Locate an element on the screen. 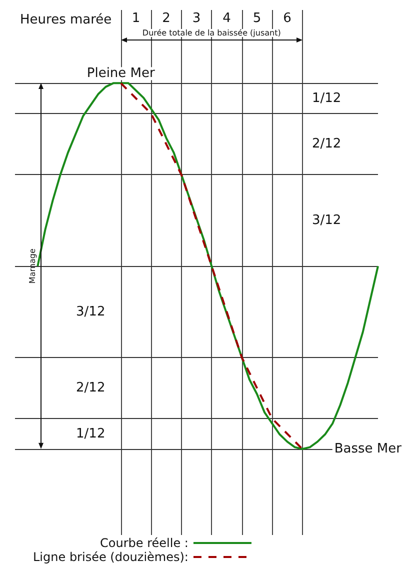 This screenshot has height=570, width=403. annotation: Pleine Mer is located at coordinates (121, 74).